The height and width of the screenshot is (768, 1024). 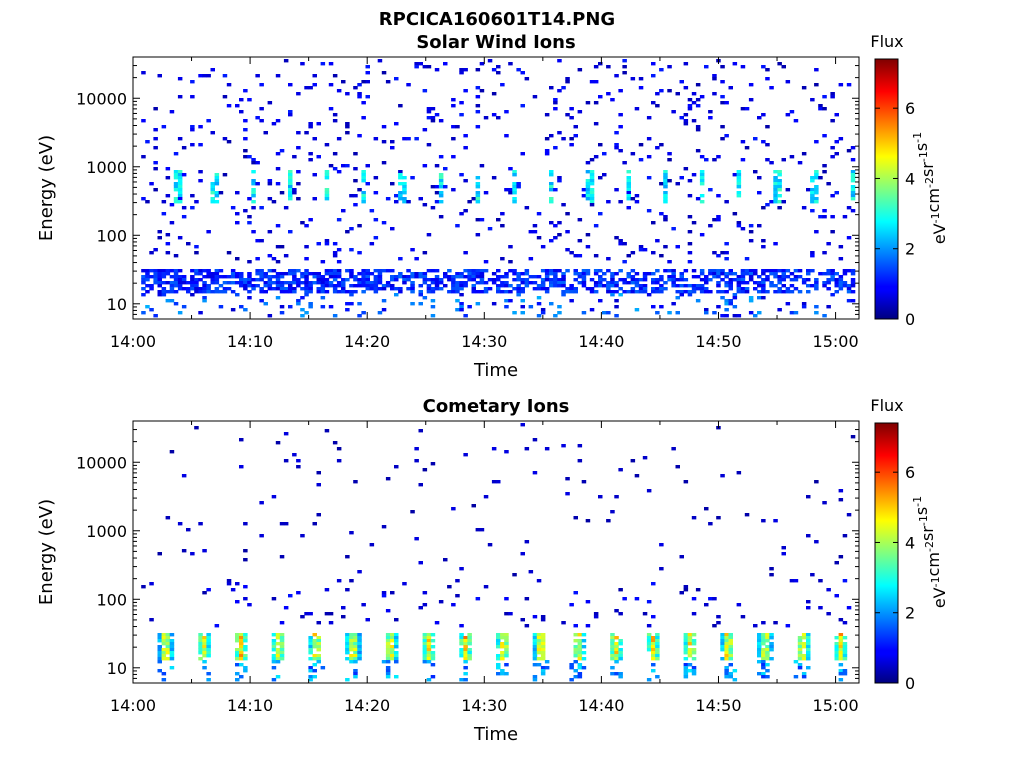 I want to click on unit-exponent: -1, so click(x=917, y=137).